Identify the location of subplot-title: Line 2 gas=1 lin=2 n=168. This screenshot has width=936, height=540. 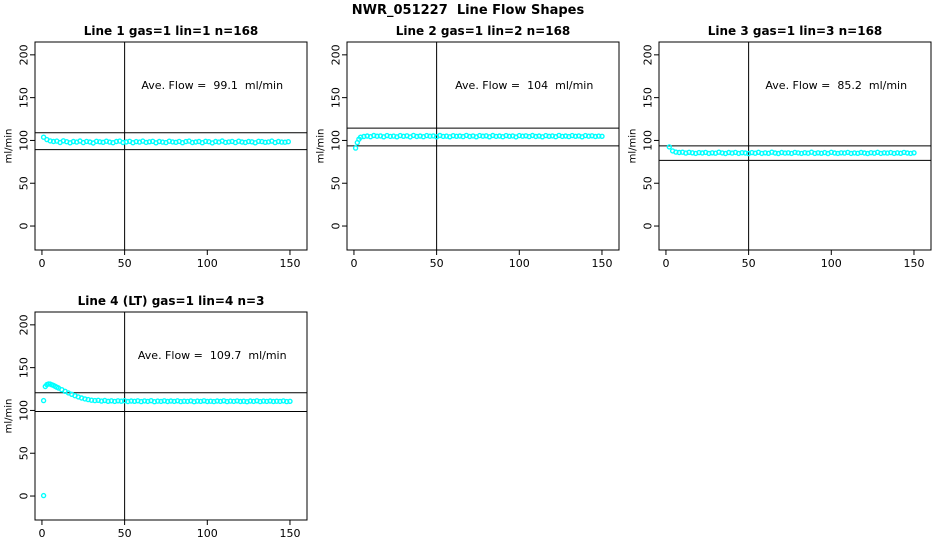
(483, 31).